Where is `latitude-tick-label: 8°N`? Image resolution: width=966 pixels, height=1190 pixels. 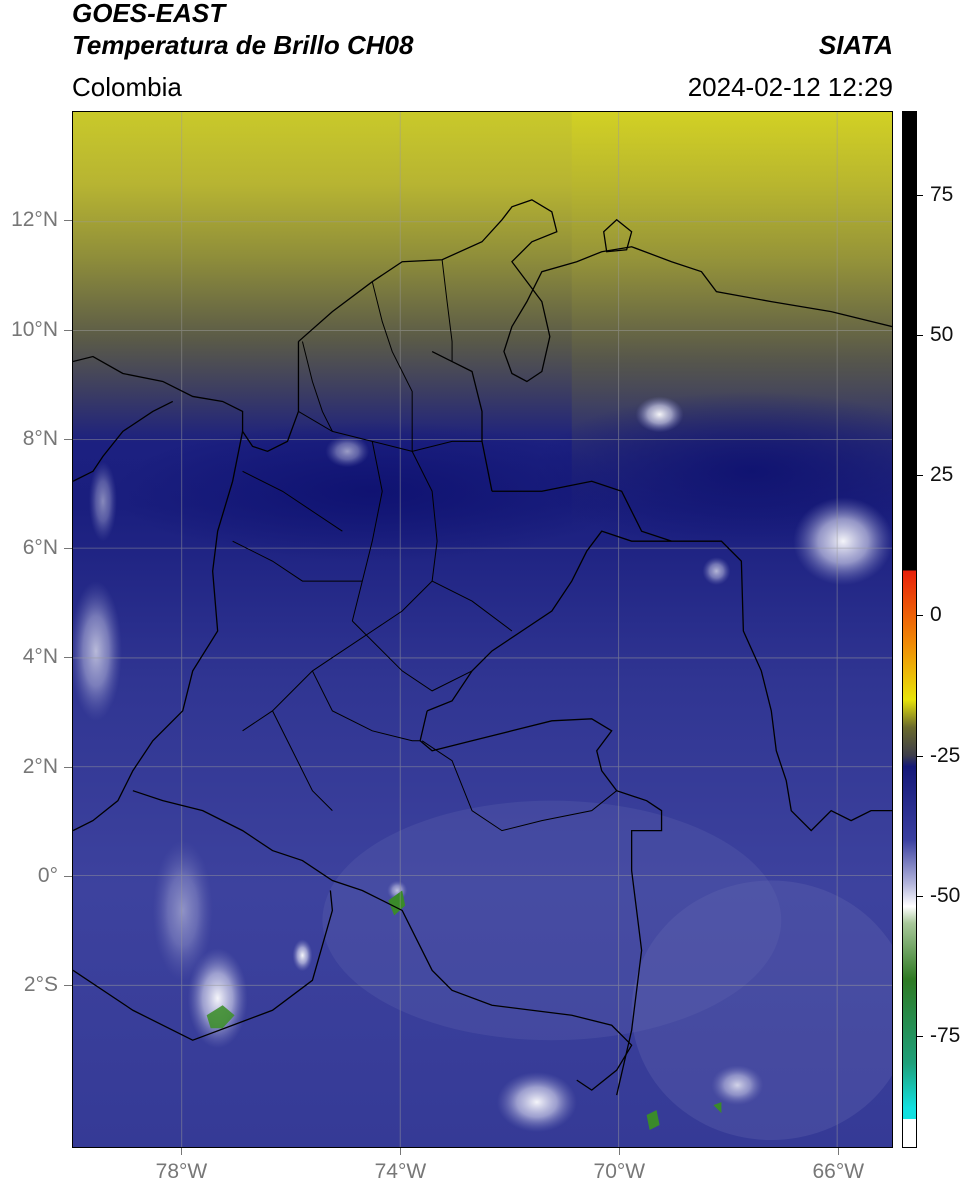
latitude-tick-label: 8°N is located at coordinates (40, 438).